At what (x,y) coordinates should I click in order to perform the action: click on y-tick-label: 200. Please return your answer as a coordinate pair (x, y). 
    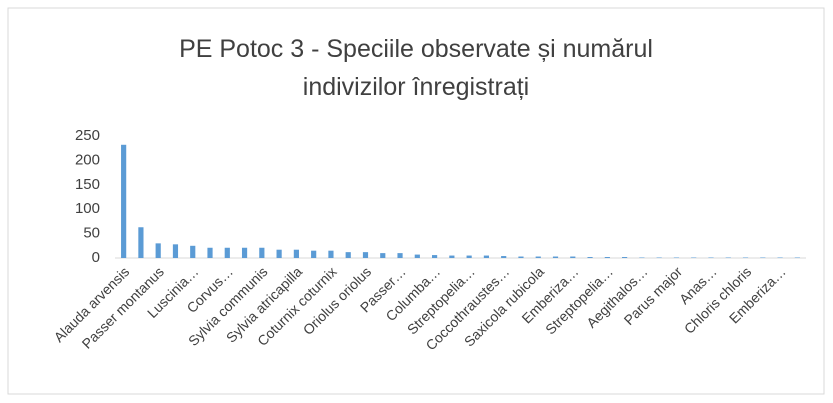
    Looking at the image, I should click on (87, 159).